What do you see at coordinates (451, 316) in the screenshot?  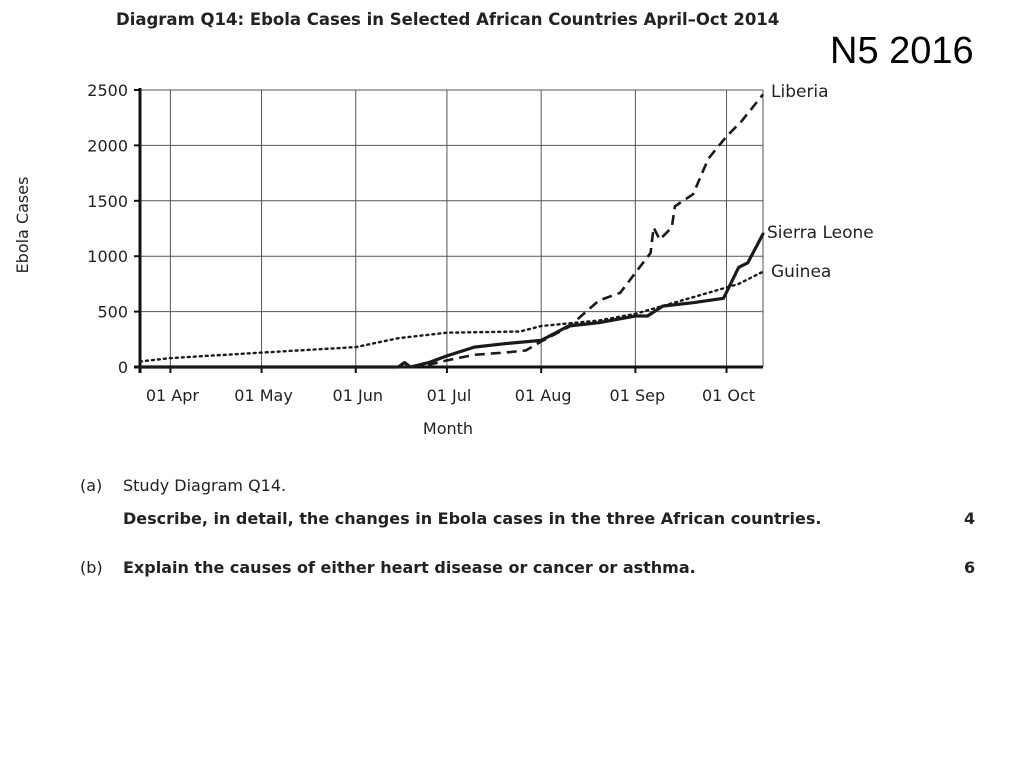 I see `series-line-guinea` at bounding box center [451, 316].